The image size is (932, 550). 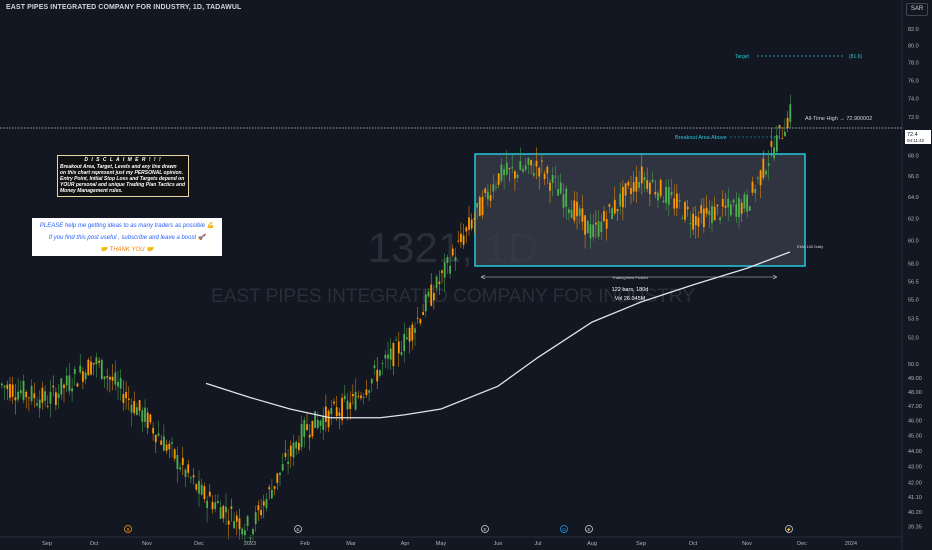 I want to click on price-tick-label: 48.00, so click(x=915, y=393).